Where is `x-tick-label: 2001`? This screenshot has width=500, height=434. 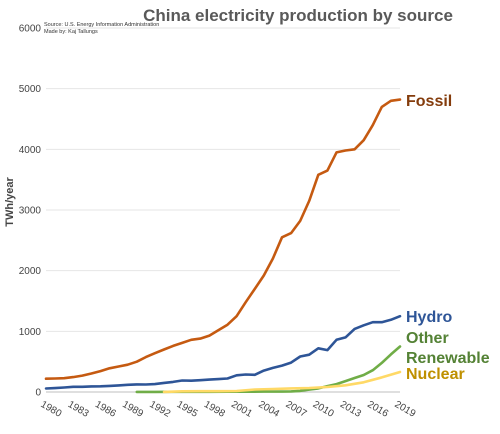
x-tick-label: 2001 is located at coordinates (241, 409).